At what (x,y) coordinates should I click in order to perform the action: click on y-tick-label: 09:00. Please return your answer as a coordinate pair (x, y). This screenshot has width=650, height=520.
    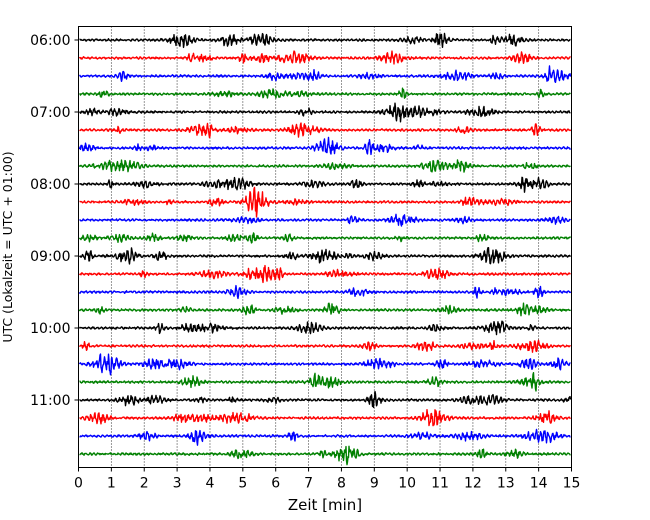
    Looking at the image, I should click on (50, 257).